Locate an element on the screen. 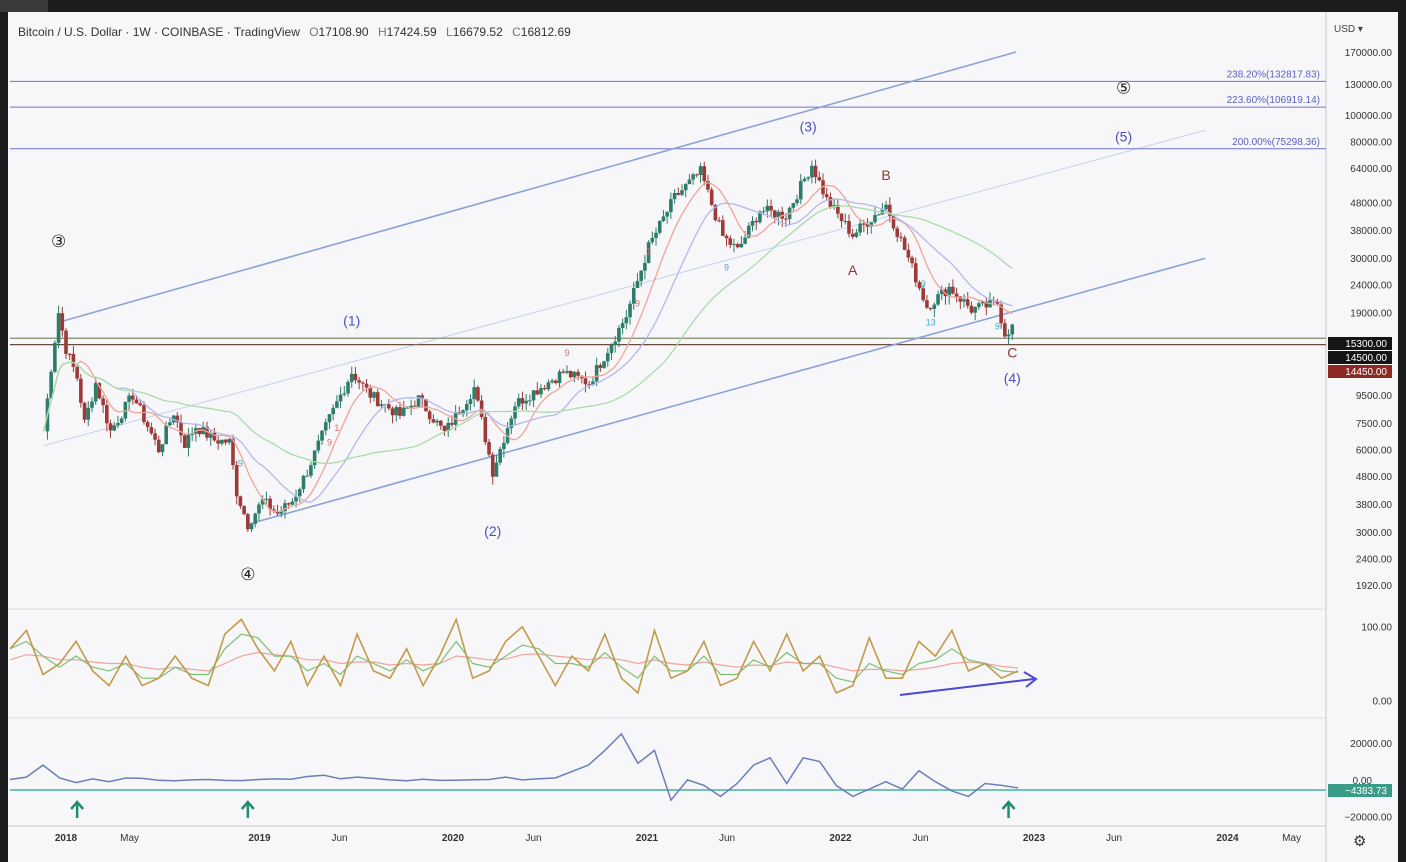  currency-selector: USD ▾ is located at coordinates (1348, 29).